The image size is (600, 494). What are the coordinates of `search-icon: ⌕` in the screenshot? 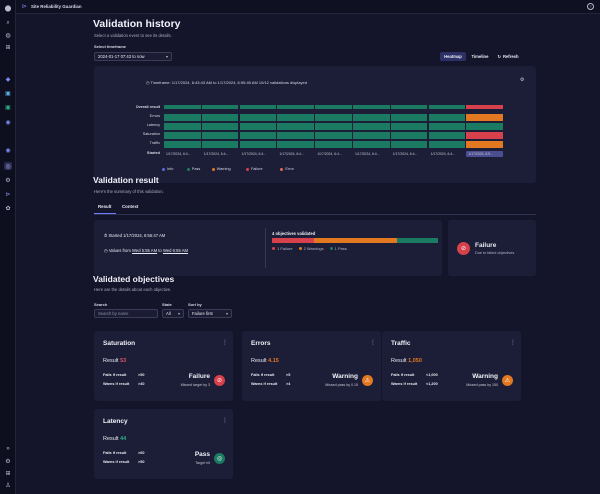 It's located at (8, 22).